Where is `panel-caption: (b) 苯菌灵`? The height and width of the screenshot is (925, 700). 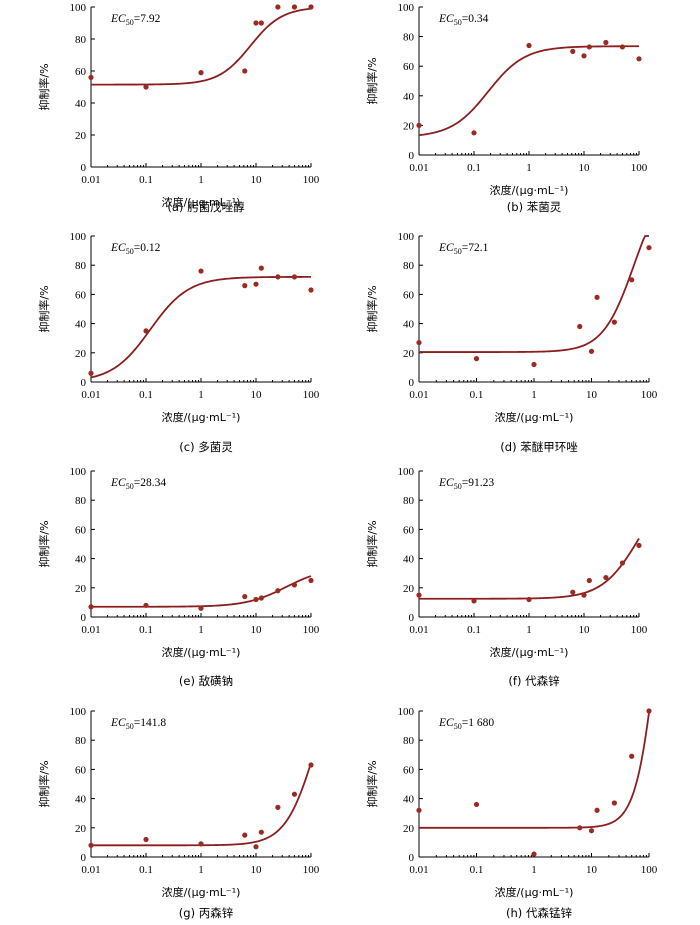 panel-caption: (b) 苯菌灵 is located at coordinates (534, 207).